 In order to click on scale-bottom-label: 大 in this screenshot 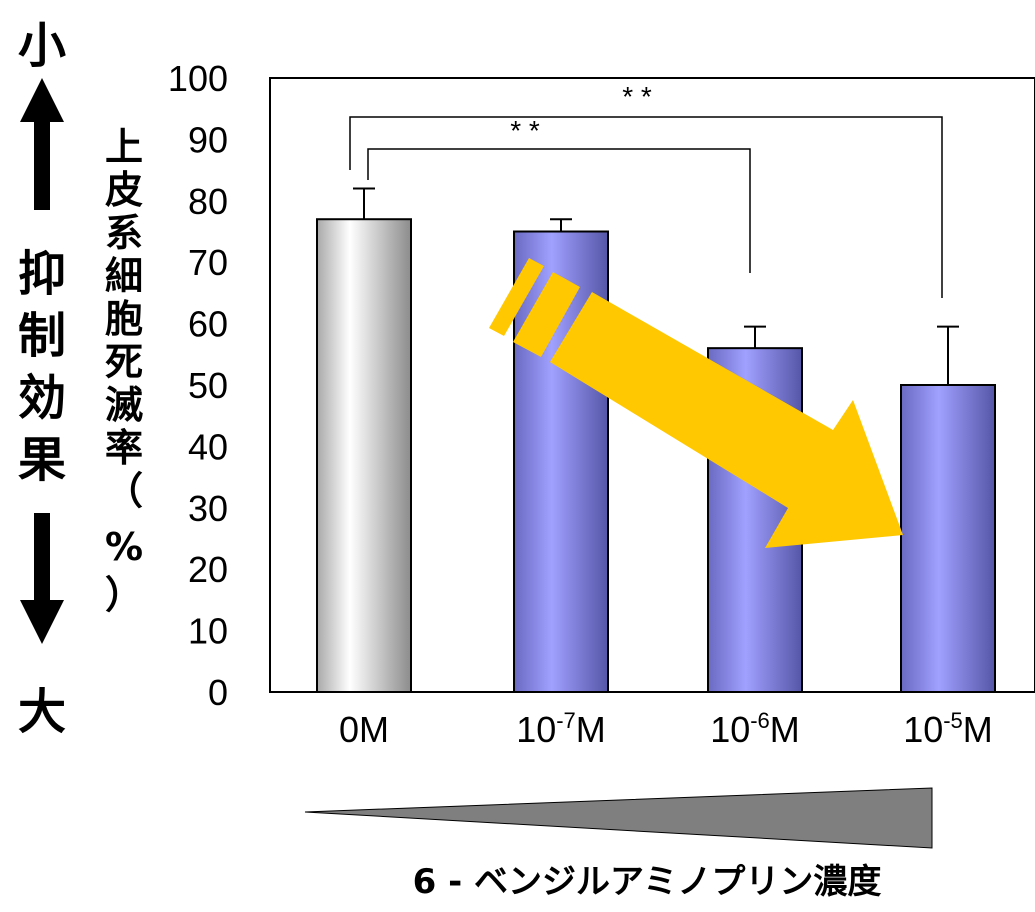, I will do `click(42, 712)`.